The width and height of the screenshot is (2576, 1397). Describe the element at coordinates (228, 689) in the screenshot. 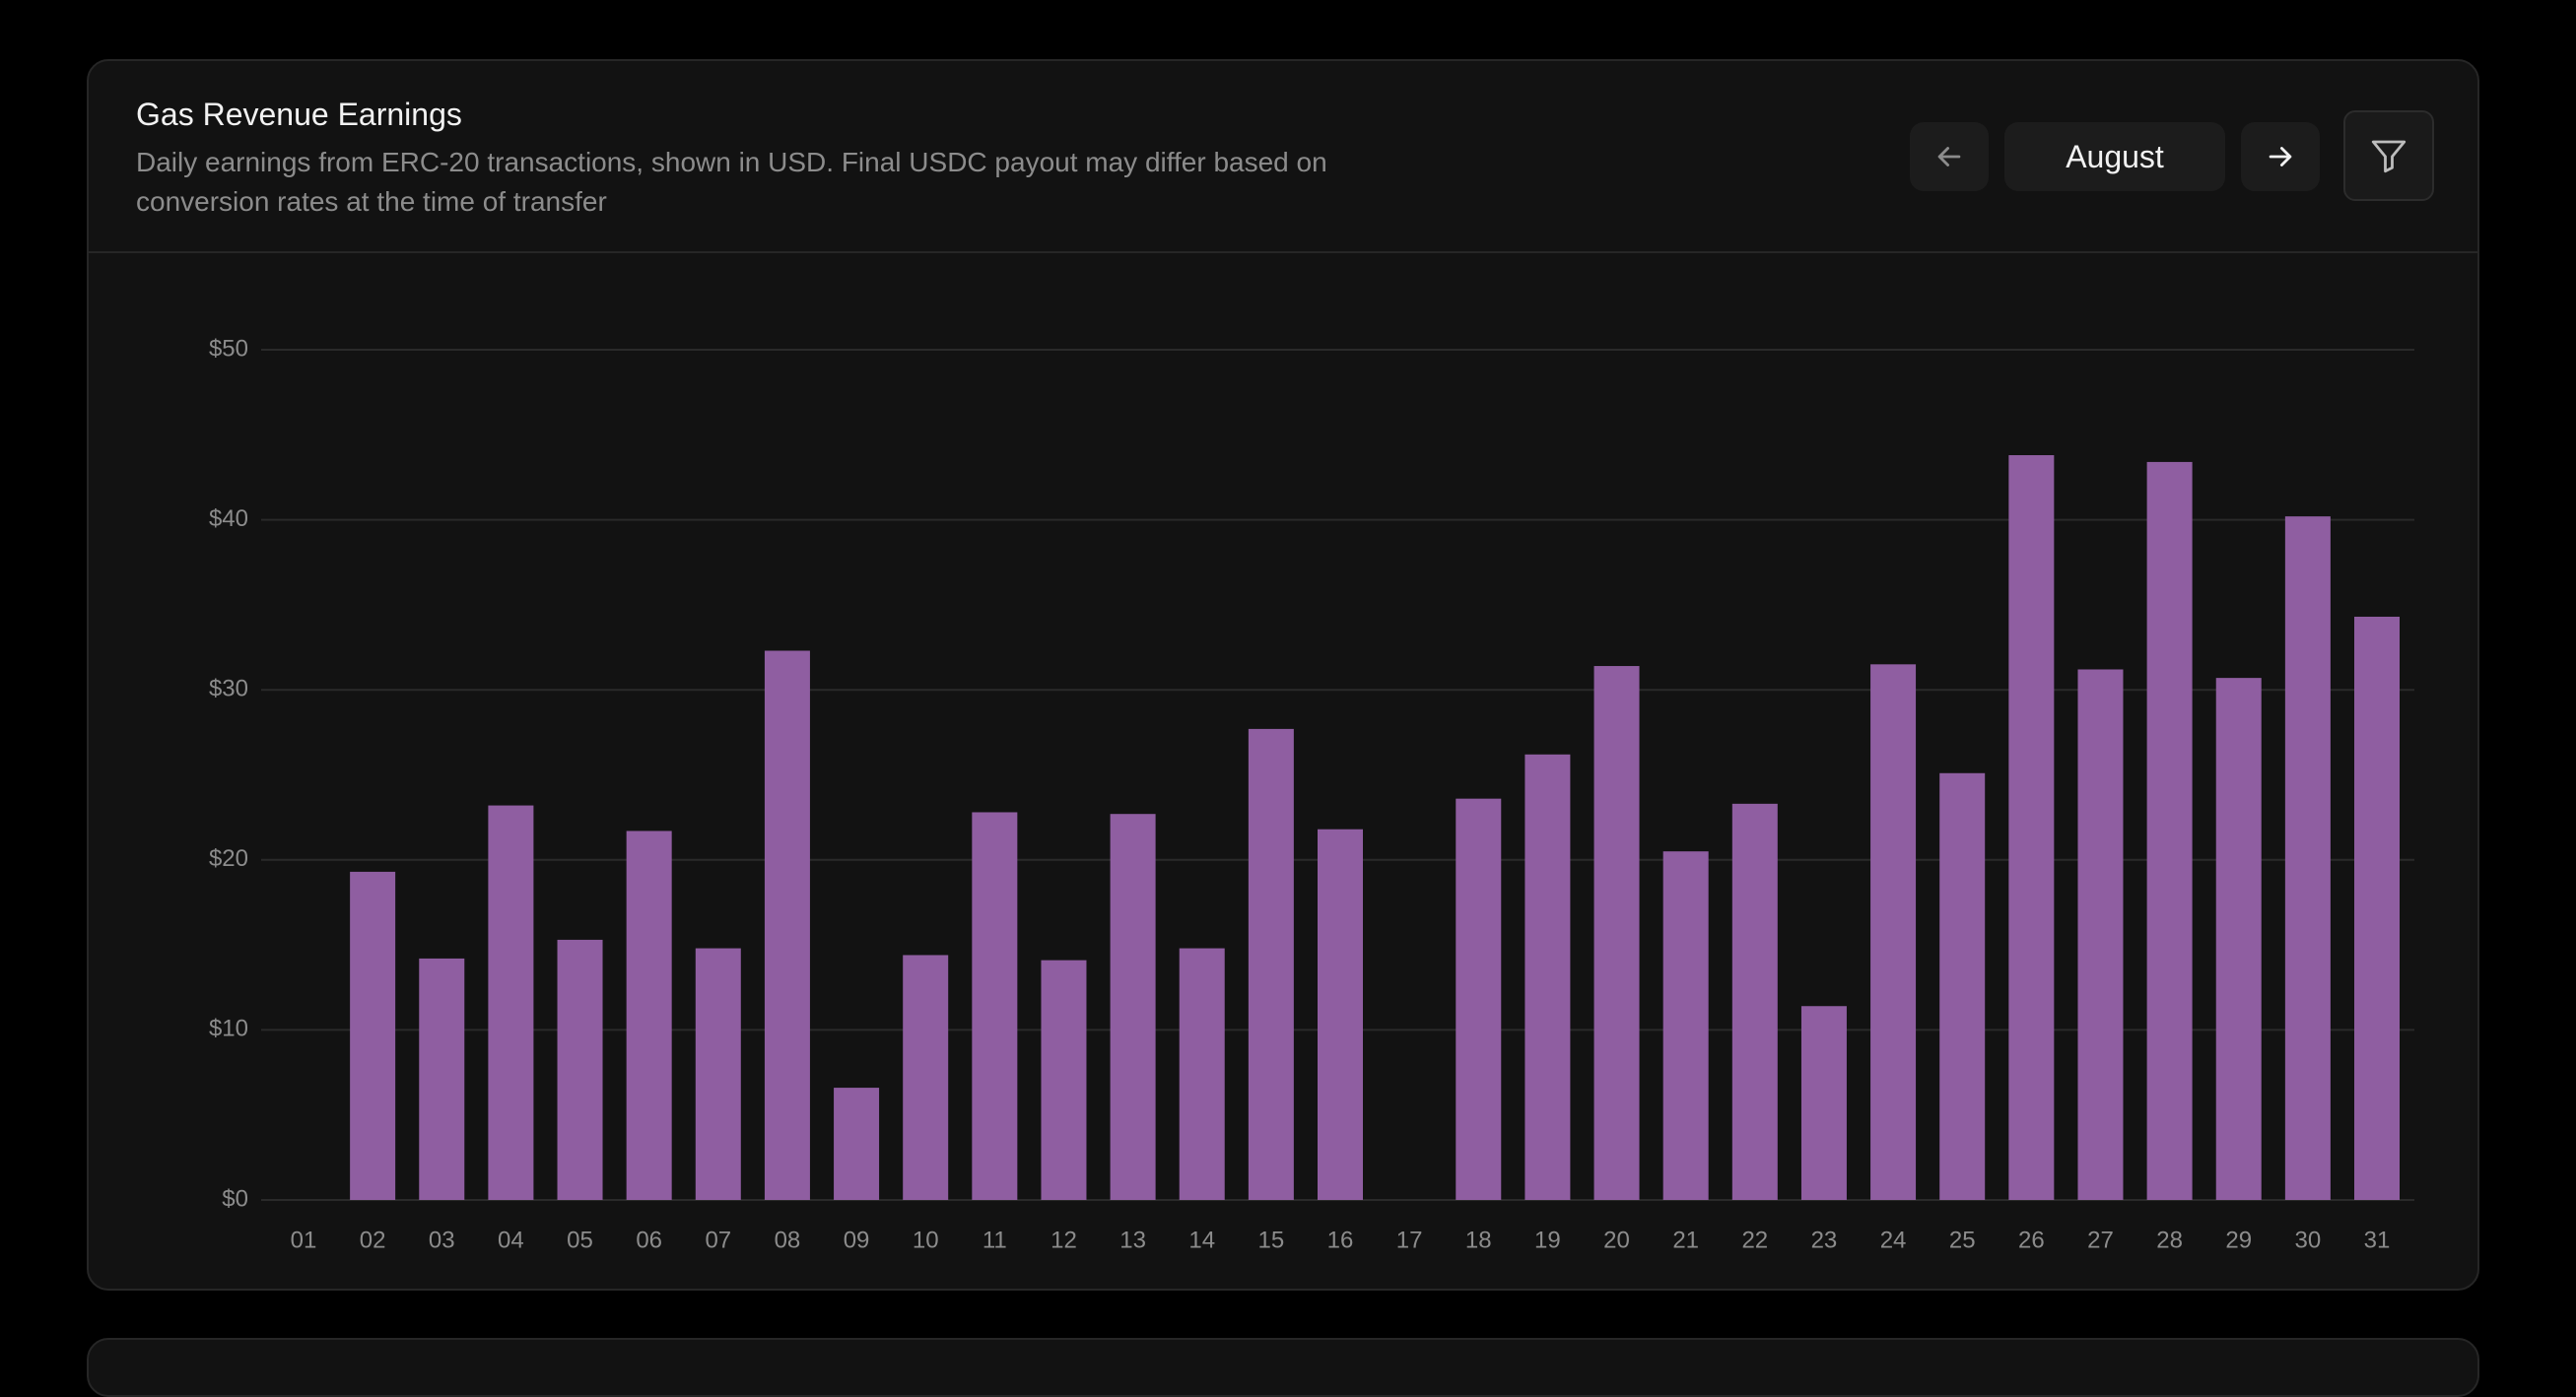

I see `y-tick-label: $30` at that location.